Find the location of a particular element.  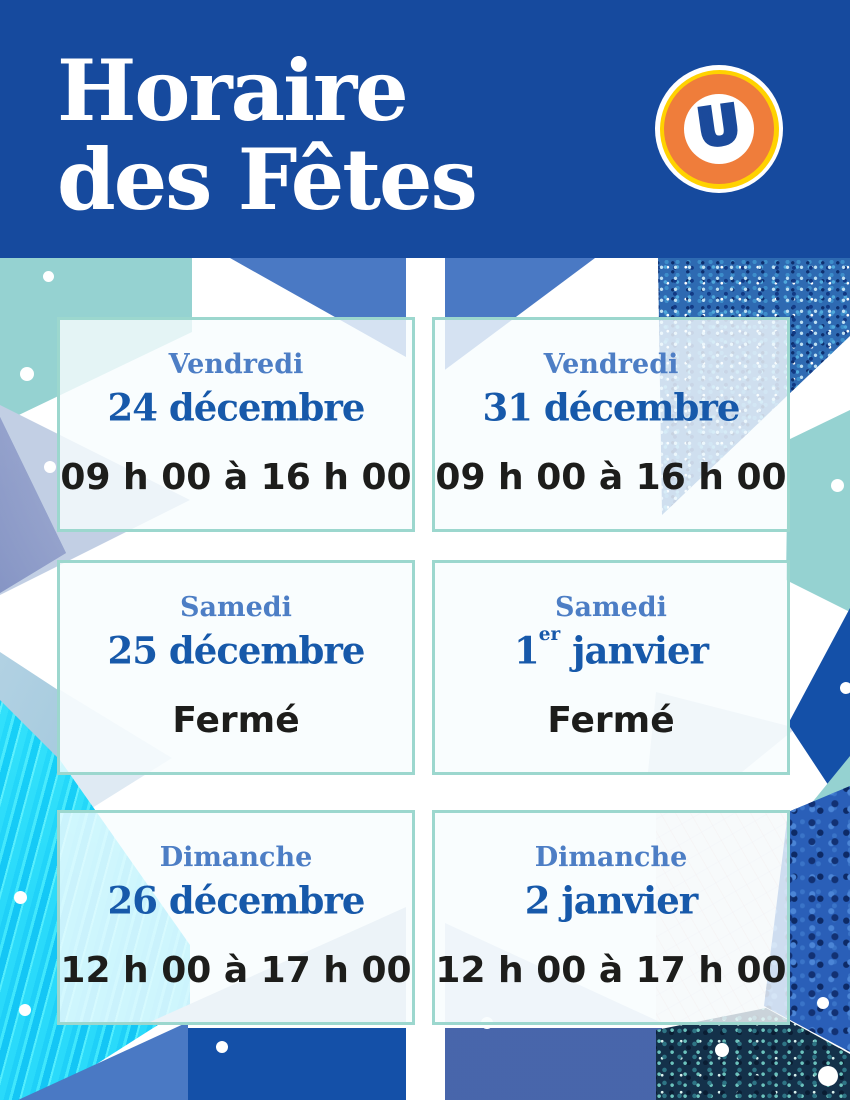

date-text-tail: janvier is located at coordinates (634, 650).